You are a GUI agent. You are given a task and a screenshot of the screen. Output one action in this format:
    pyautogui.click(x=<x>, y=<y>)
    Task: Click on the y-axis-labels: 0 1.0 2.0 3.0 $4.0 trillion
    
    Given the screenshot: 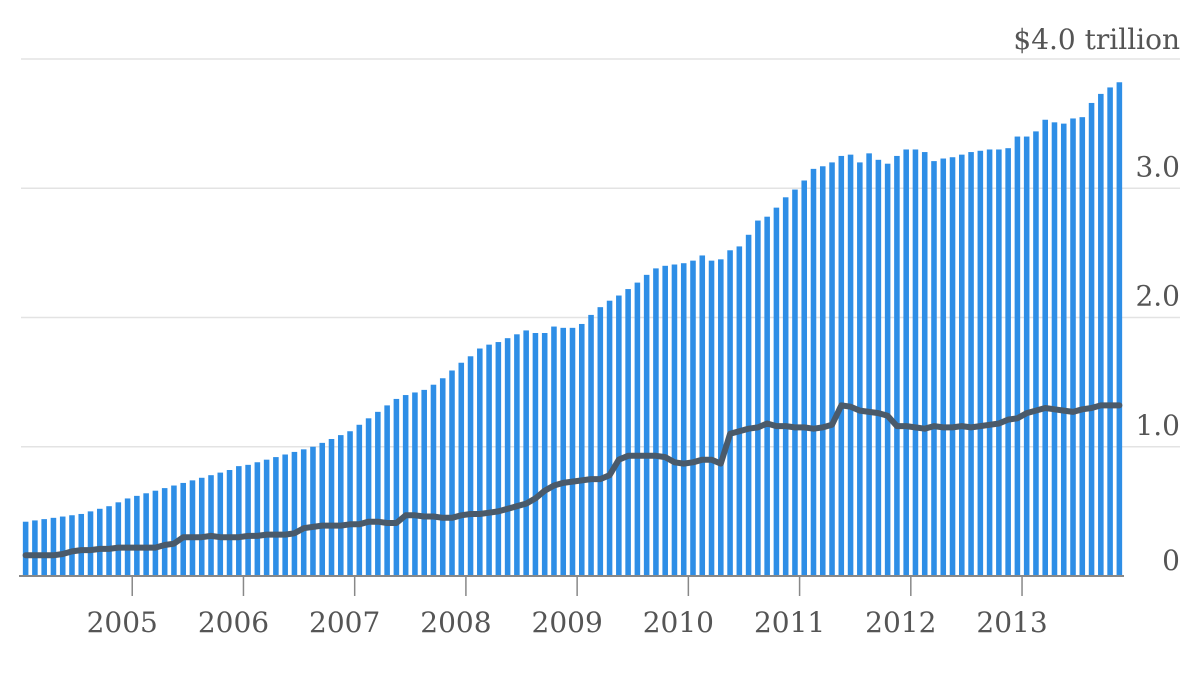 What is the action you would take?
    pyautogui.click(x=1096, y=300)
    